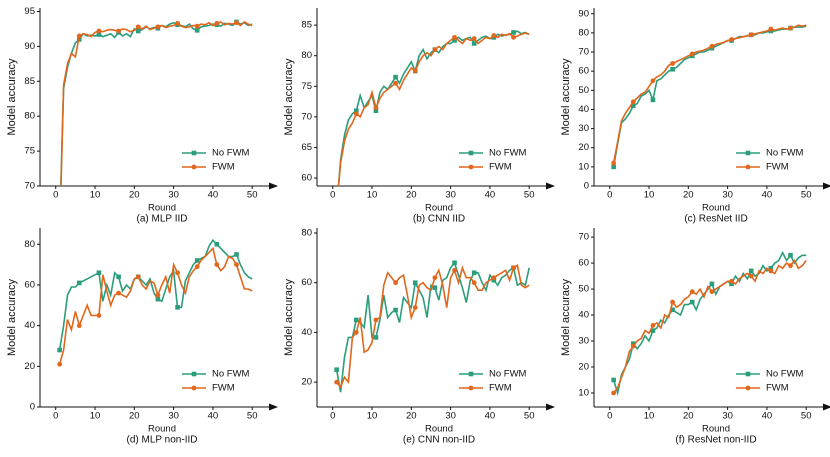 Image resolution: width=830 pixels, height=457 pixels. Describe the element at coordinates (29, 151) in the screenshot. I see `y-tick-label: 75` at that location.